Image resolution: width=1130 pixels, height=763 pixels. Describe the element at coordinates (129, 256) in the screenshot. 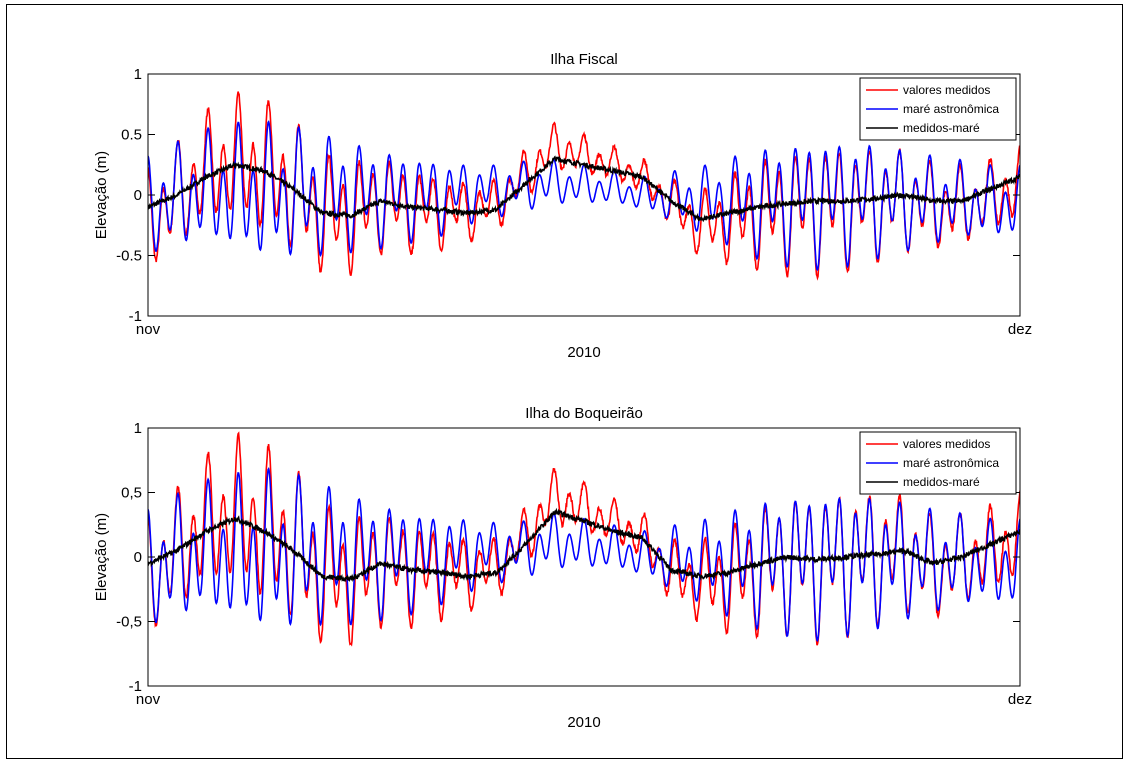

I see `y-tick-label: -0.5` at that location.